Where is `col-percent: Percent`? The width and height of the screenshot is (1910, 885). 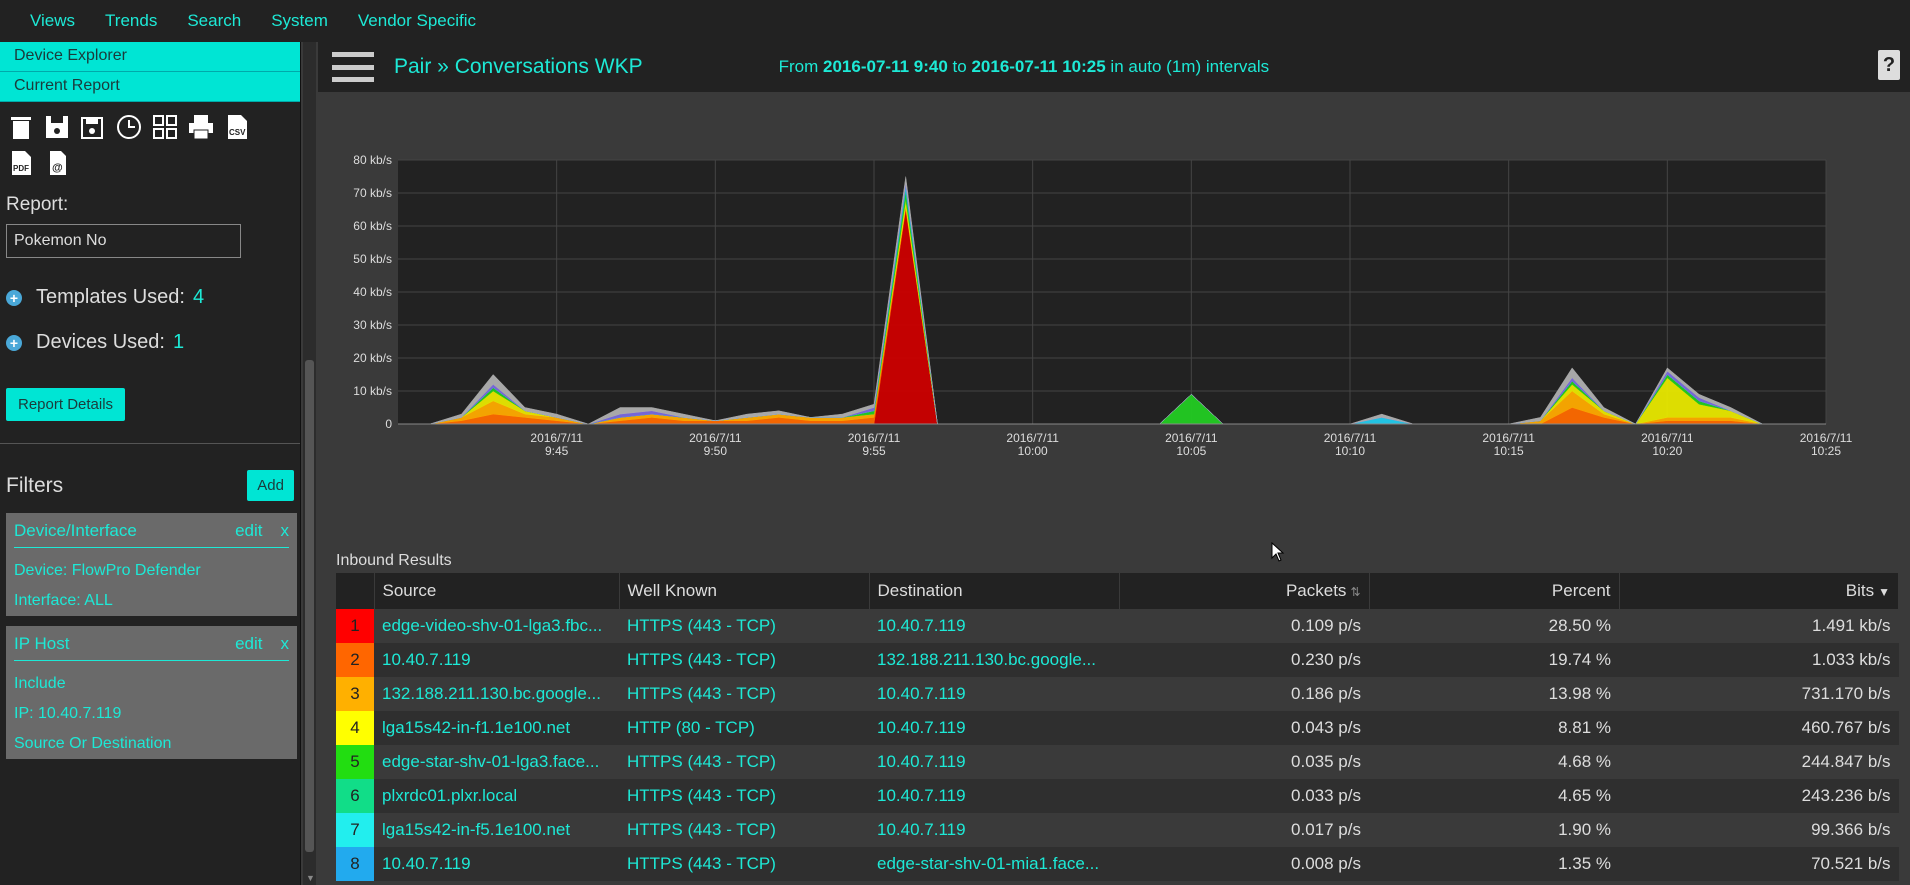
col-percent: Percent is located at coordinates (1494, 591).